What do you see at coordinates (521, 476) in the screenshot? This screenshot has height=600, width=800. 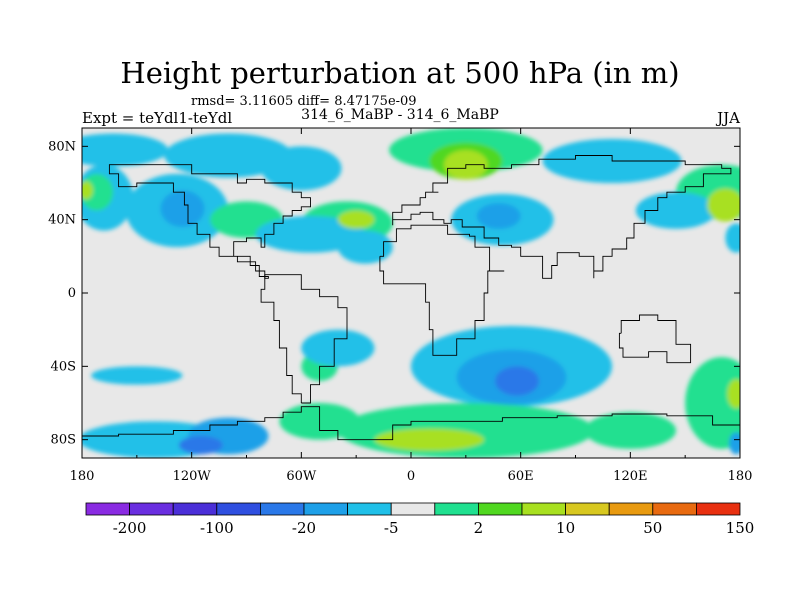 I see `x-tick-label-4: 60E` at bounding box center [521, 476].